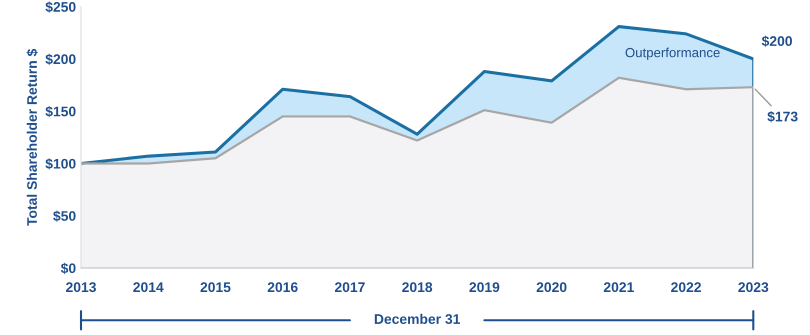 This screenshot has width=810, height=335. What do you see at coordinates (349, 287) in the screenshot?
I see `x-tick-label: 2017` at bounding box center [349, 287].